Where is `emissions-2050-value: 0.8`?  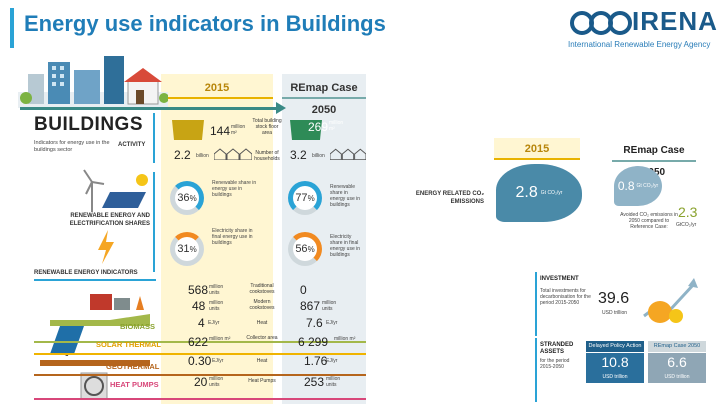 emissions-2050-value: 0.8 is located at coordinates (626, 186).